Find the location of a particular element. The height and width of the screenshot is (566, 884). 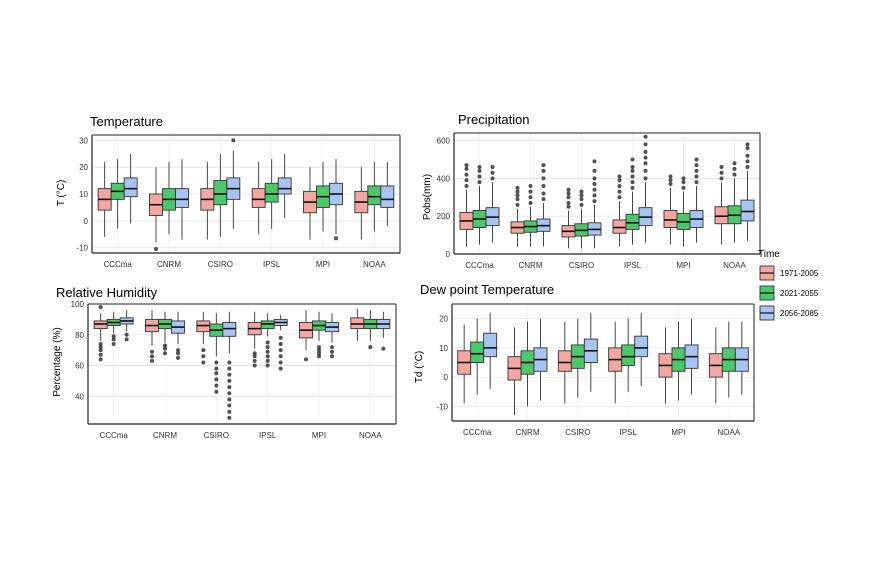

temperature-y-tick-4: 30 is located at coordinates (83, 140).